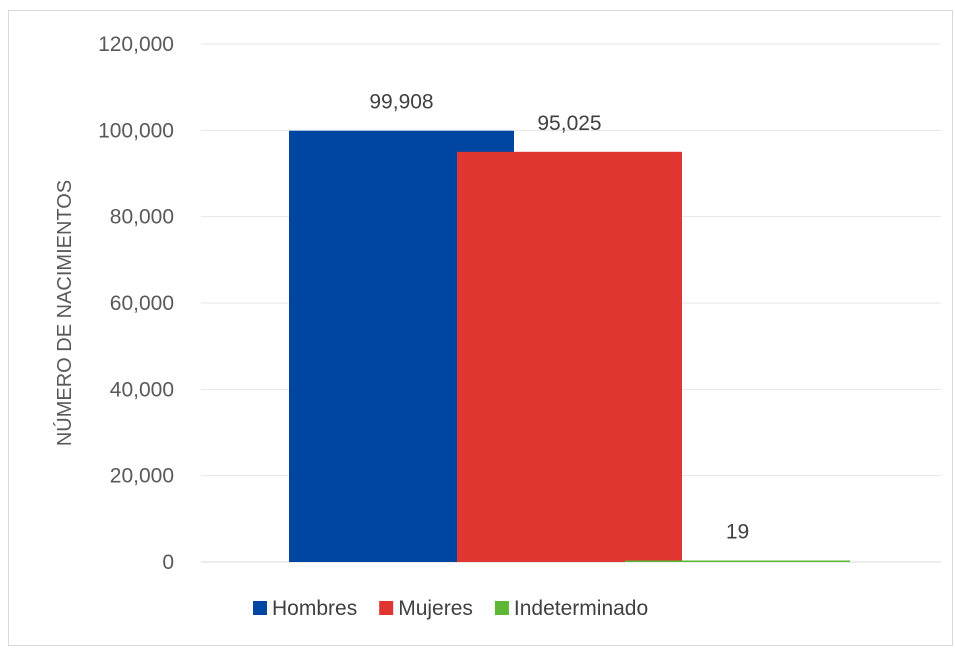 The image size is (955, 648). What do you see at coordinates (737, 532) in the screenshot?
I see `data-label-indeterminado: 19` at bounding box center [737, 532].